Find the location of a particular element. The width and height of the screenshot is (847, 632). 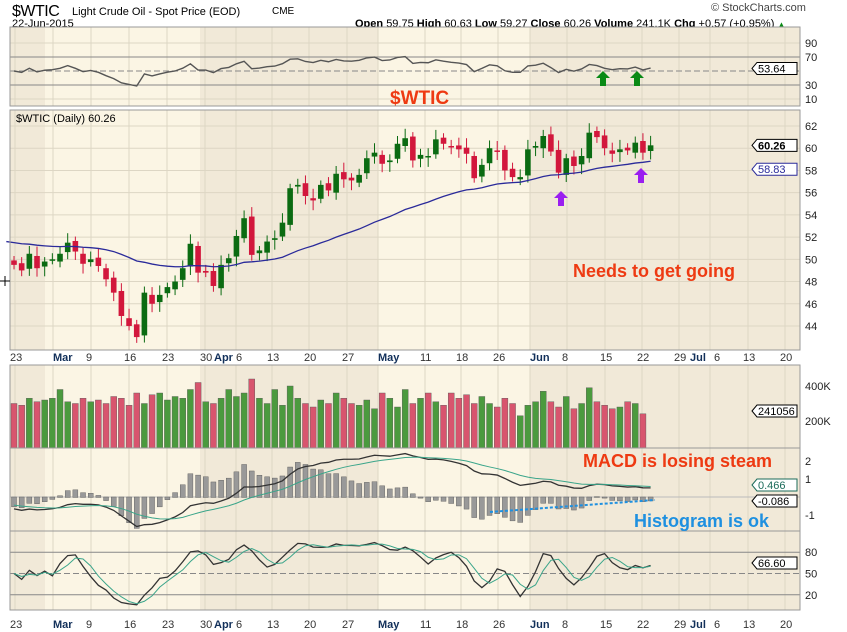

macd-value-tag: 0.466 is located at coordinates (772, 486).